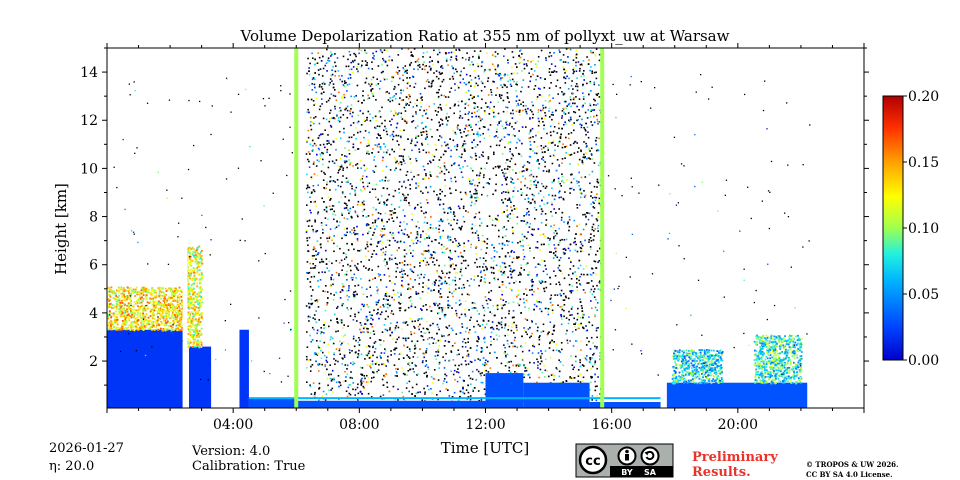 The height and width of the screenshot is (480, 960). I want to click on preliminary-line-1: Preliminary, so click(735, 457).